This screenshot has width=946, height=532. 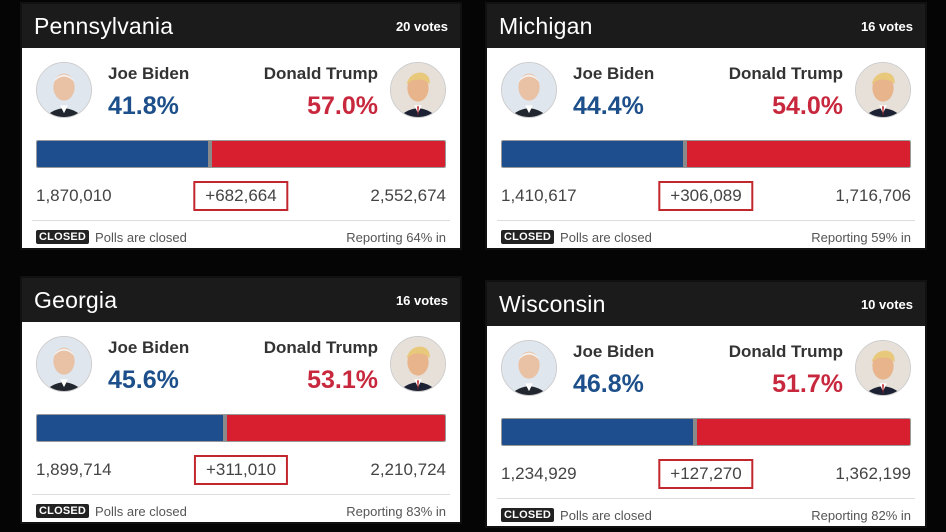 What do you see at coordinates (143, 380) in the screenshot?
I see `biden-percent: 45.6%` at bounding box center [143, 380].